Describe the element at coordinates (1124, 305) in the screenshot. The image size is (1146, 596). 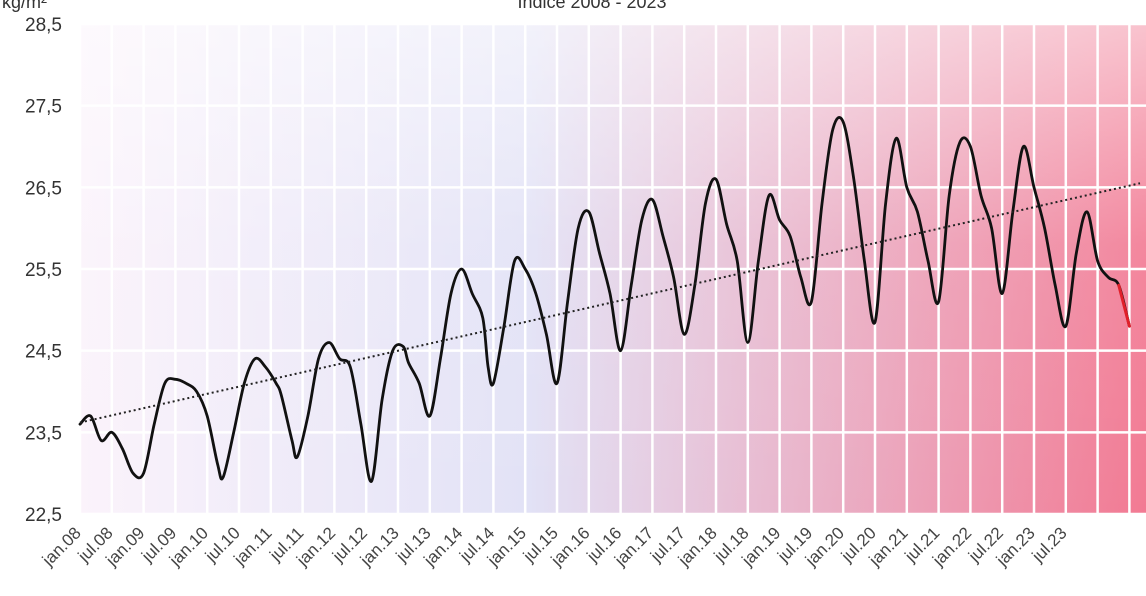
I see `series-line-tail` at that location.